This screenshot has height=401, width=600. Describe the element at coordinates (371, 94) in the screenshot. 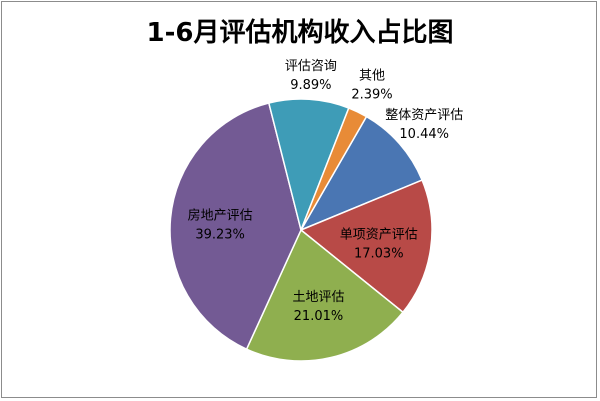

I see `slice-value-label-5: 2.39%` at that location.